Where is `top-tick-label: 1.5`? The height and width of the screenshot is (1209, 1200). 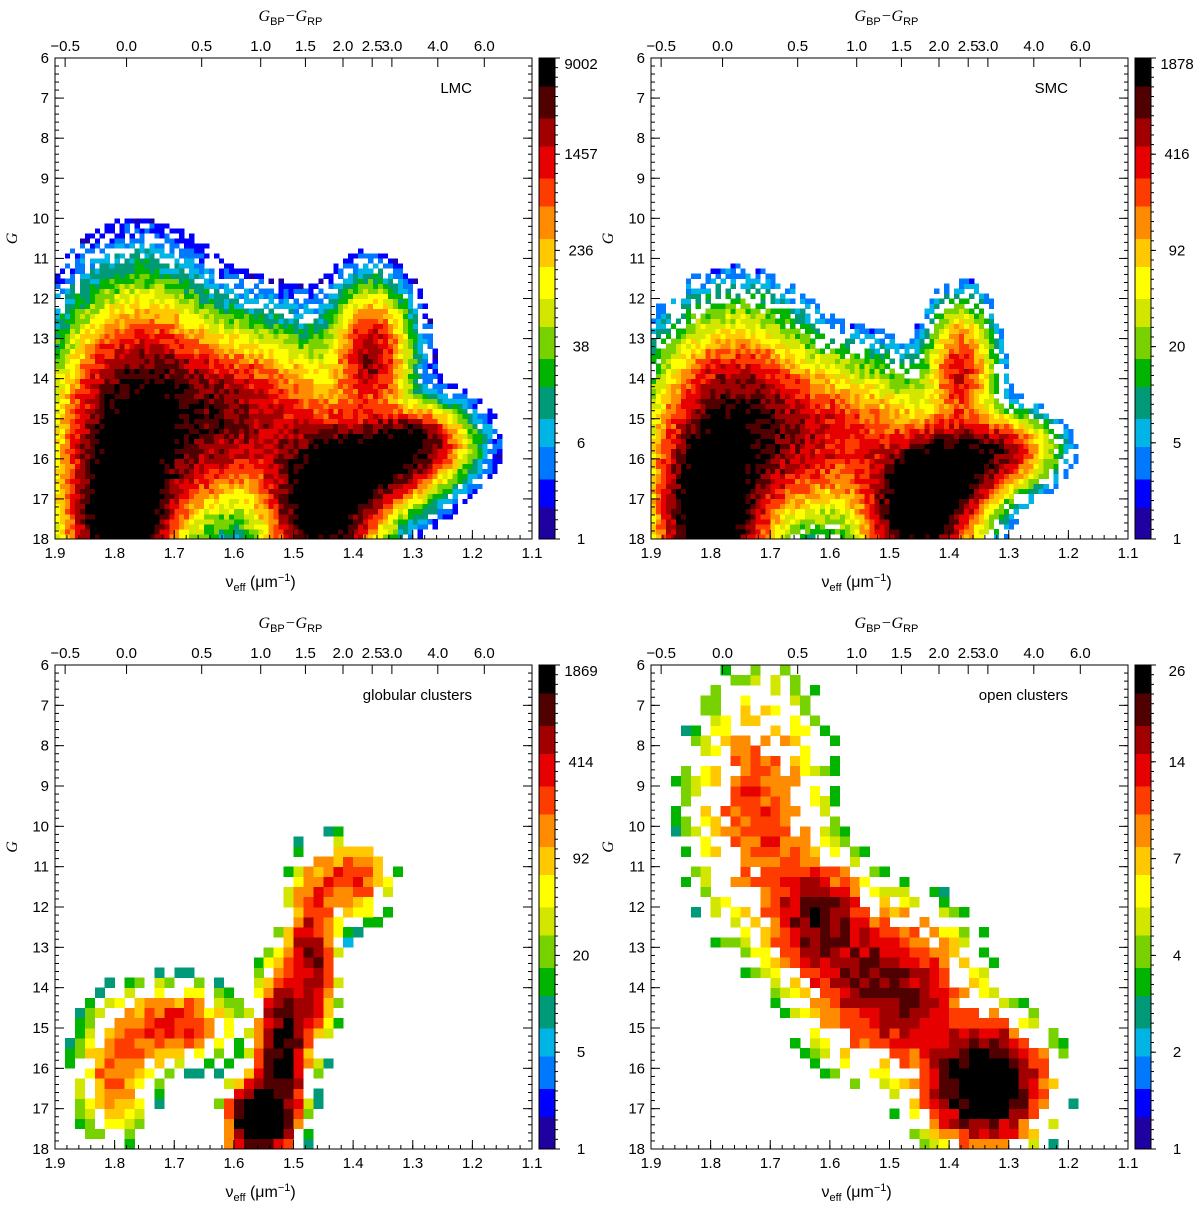 top-tick-label: 1.5 is located at coordinates (305, 46).